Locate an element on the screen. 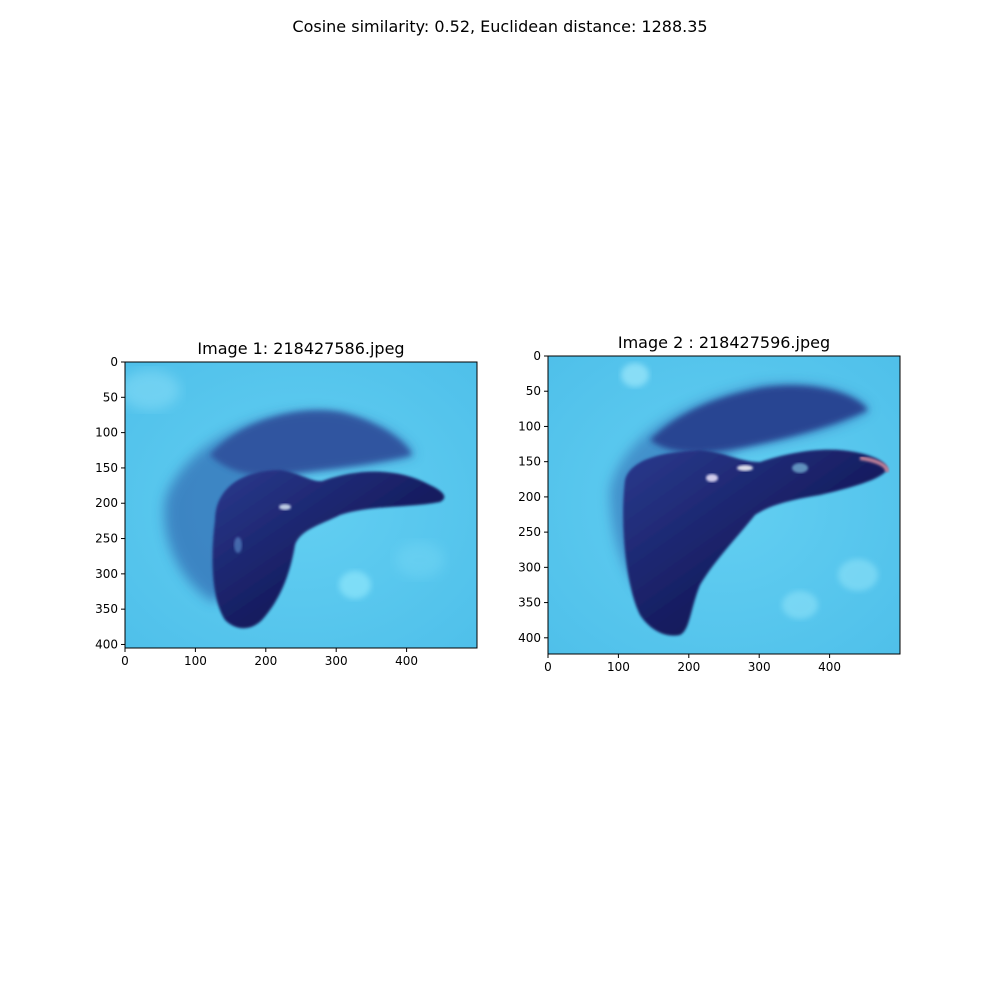 Image resolution: width=1000 pixels, height=1004 pixels. panel-2-frame is located at coordinates (724, 505).